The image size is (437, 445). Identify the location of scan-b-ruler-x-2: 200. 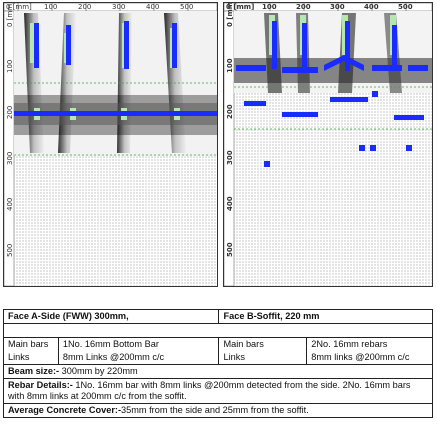
(303, 7).